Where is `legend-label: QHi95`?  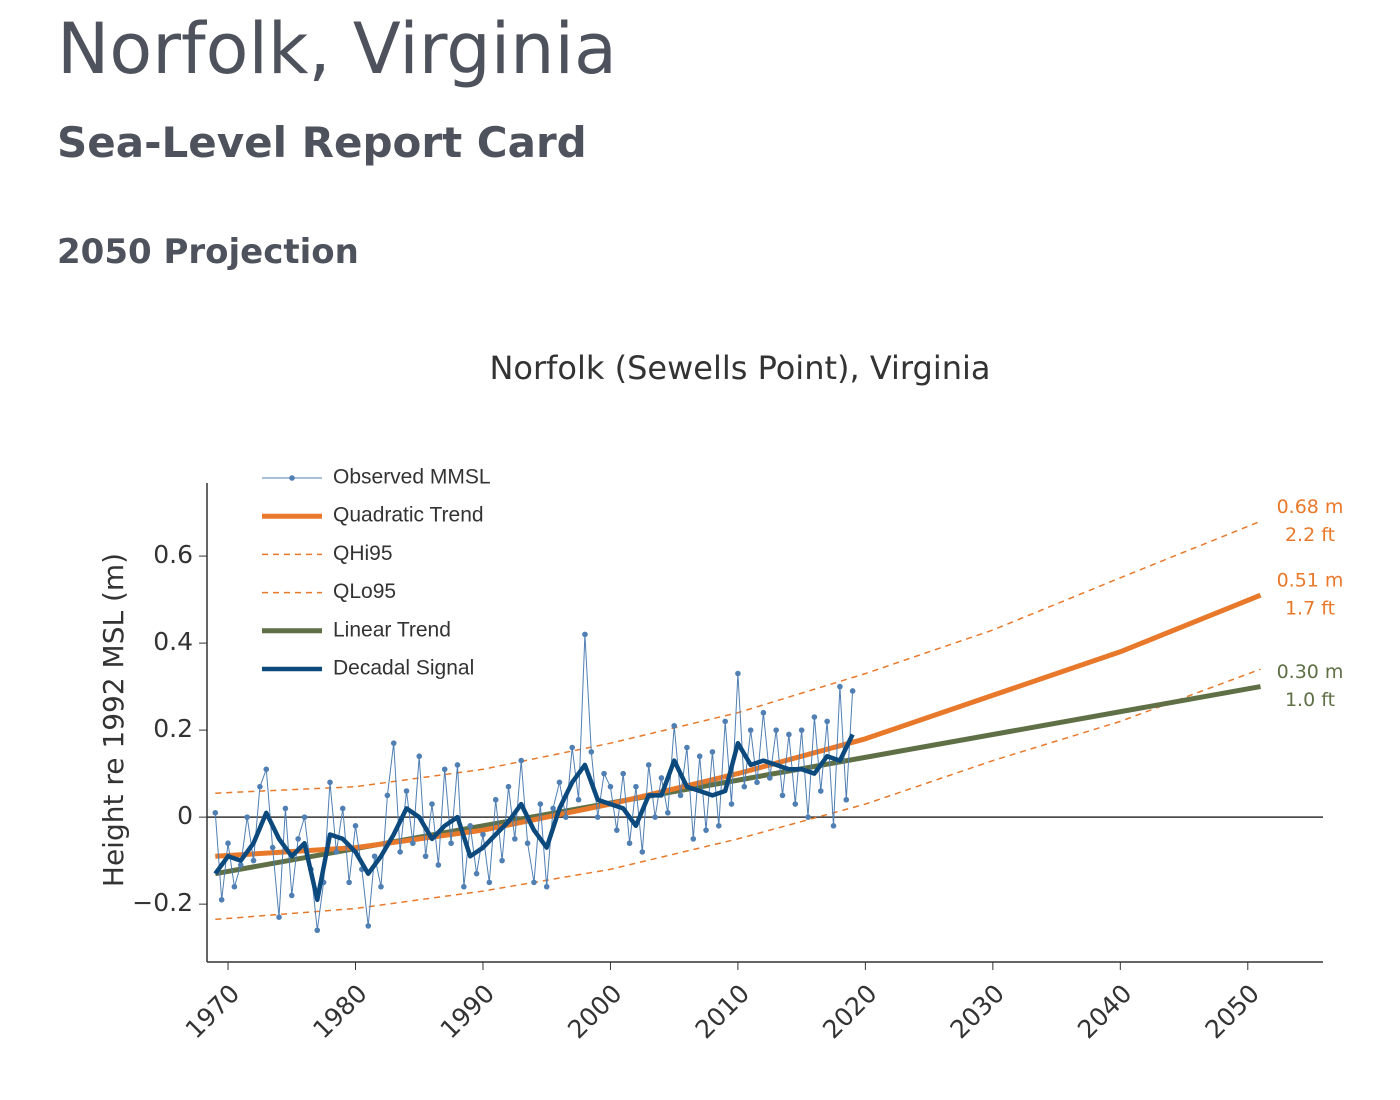
legend-label: QHi95 is located at coordinates (363, 553).